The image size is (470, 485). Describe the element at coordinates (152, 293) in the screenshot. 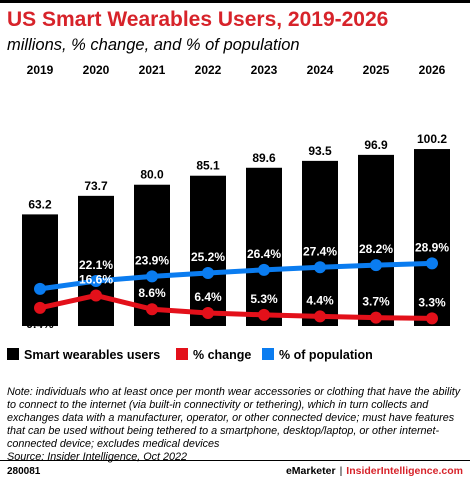

I see `change-value-label: 8.6%` at that location.